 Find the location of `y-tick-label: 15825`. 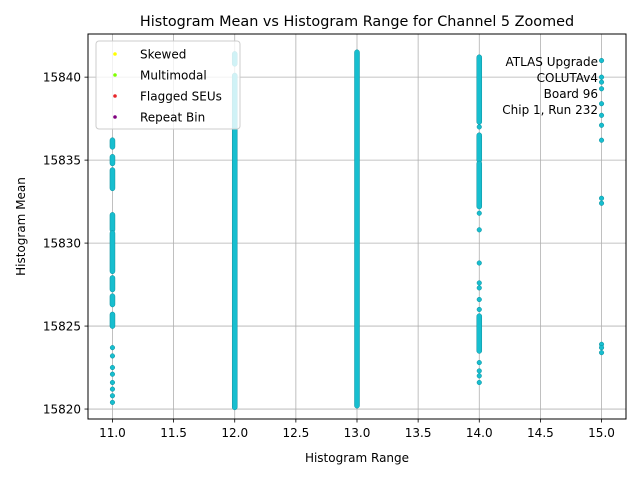

y-tick-label: 15825 is located at coordinates (62, 326).